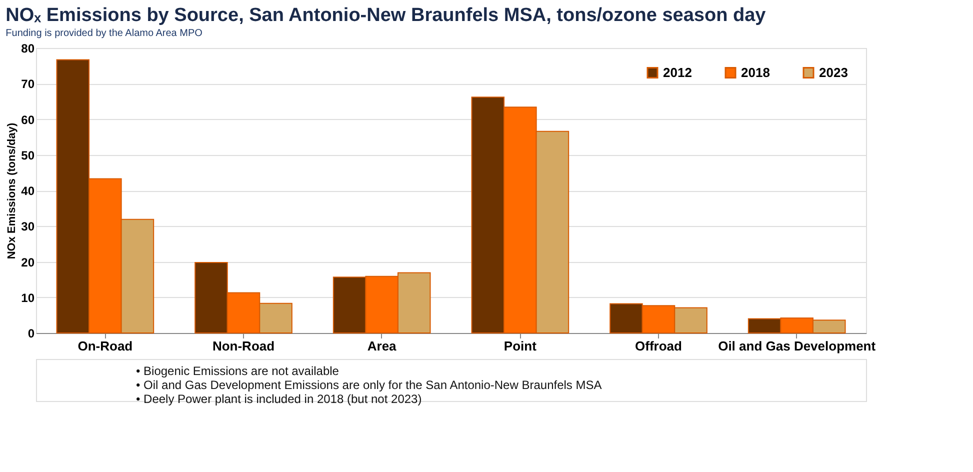  I want to click on y-tick-label: 20, so click(28, 262).